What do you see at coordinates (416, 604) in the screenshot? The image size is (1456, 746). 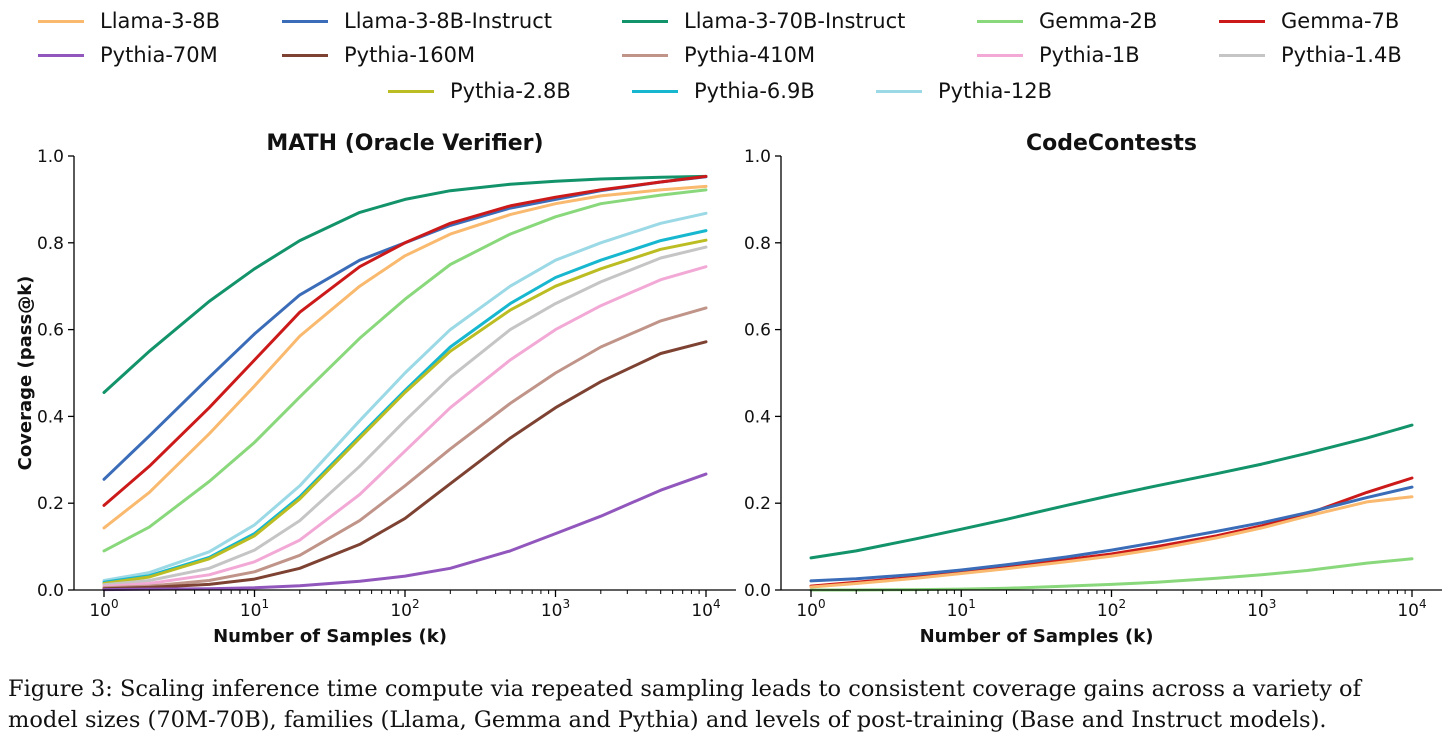 I see `x-tick-exponent: 2` at bounding box center [416, 604].